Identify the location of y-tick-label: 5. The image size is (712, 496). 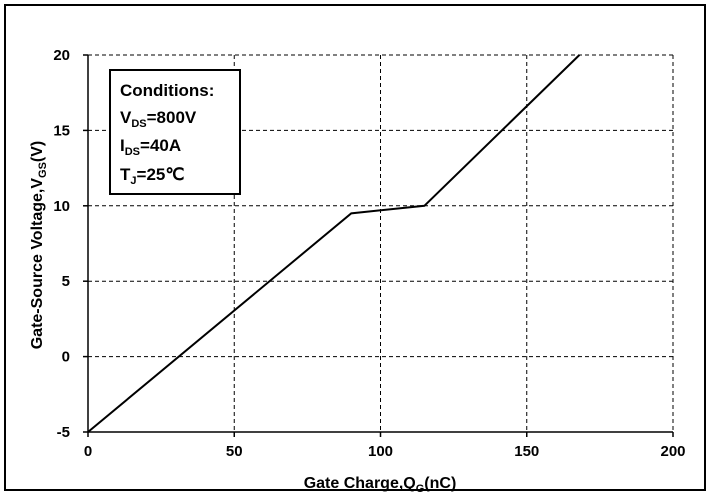
(66, 281).